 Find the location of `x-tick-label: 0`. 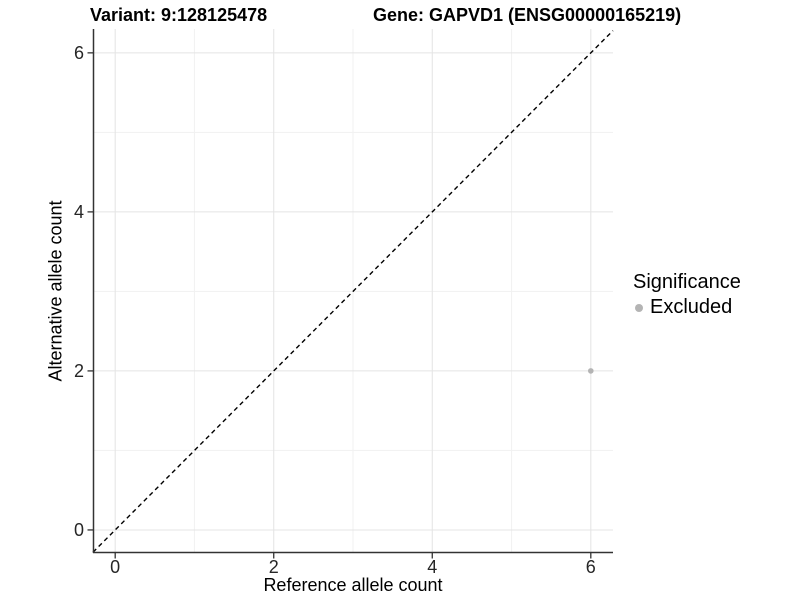

x-tick-label: 0 is located at coordinates (115, 567).